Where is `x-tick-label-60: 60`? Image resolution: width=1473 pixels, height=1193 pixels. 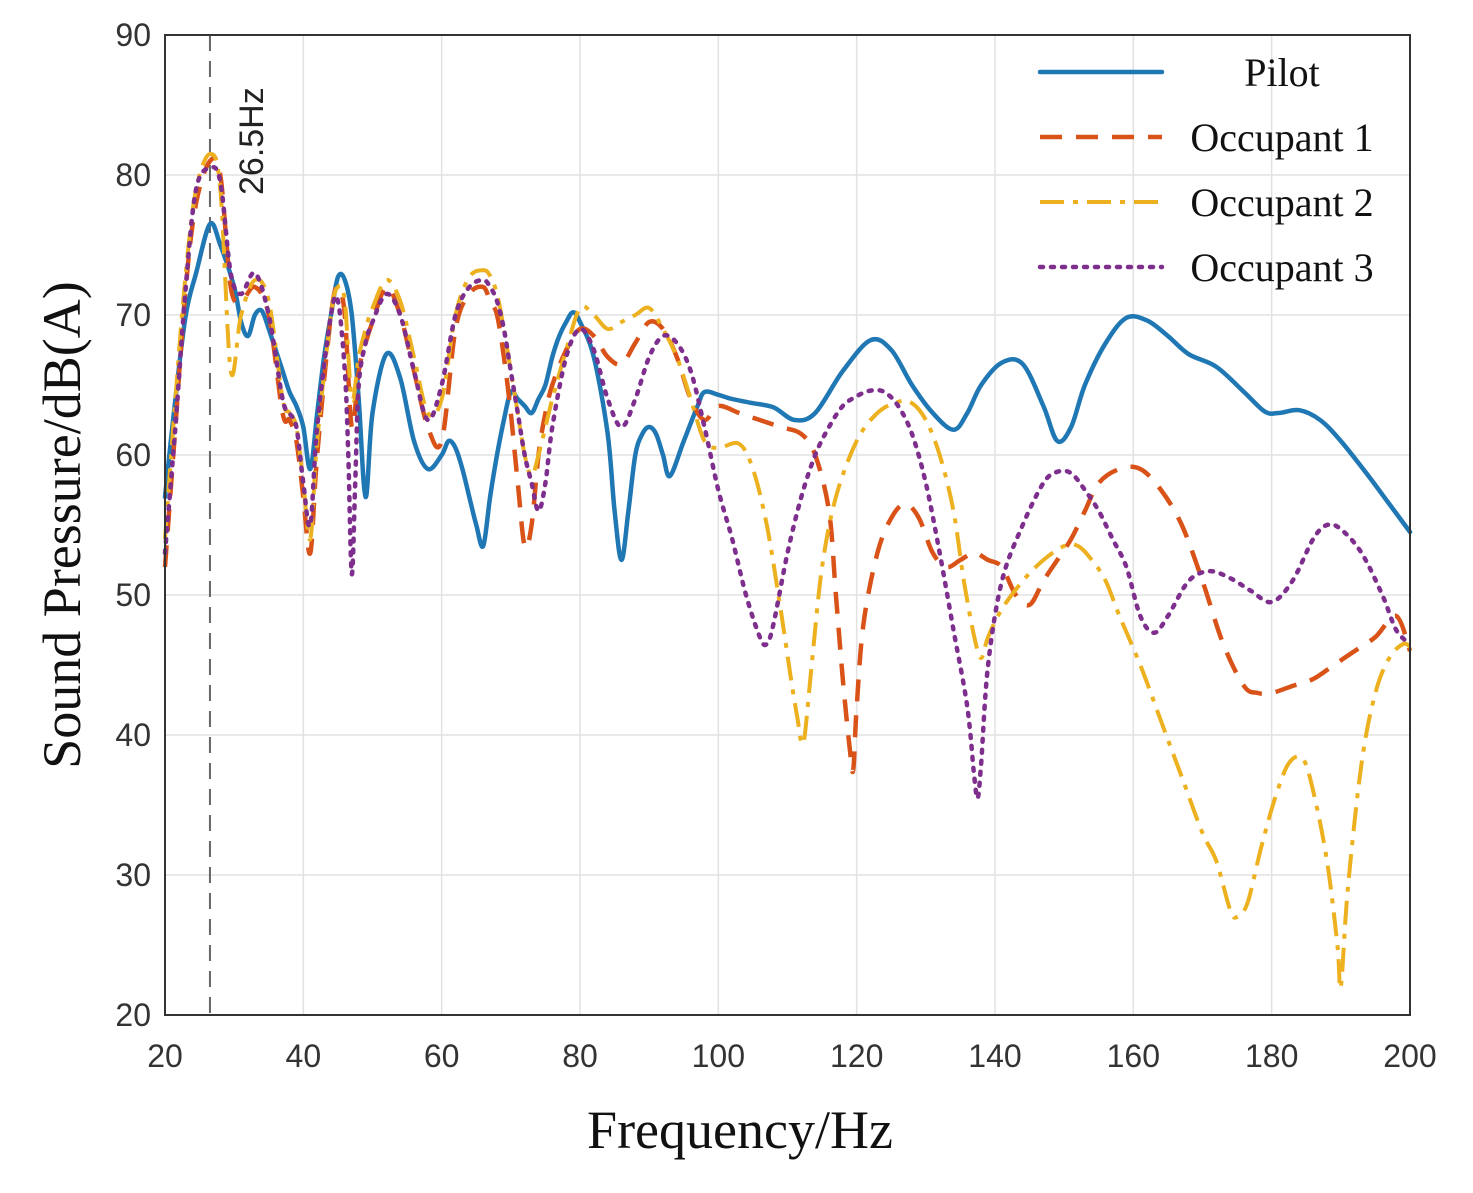
x-tick-label-60: 60 is located at coordinates (442, 1056).